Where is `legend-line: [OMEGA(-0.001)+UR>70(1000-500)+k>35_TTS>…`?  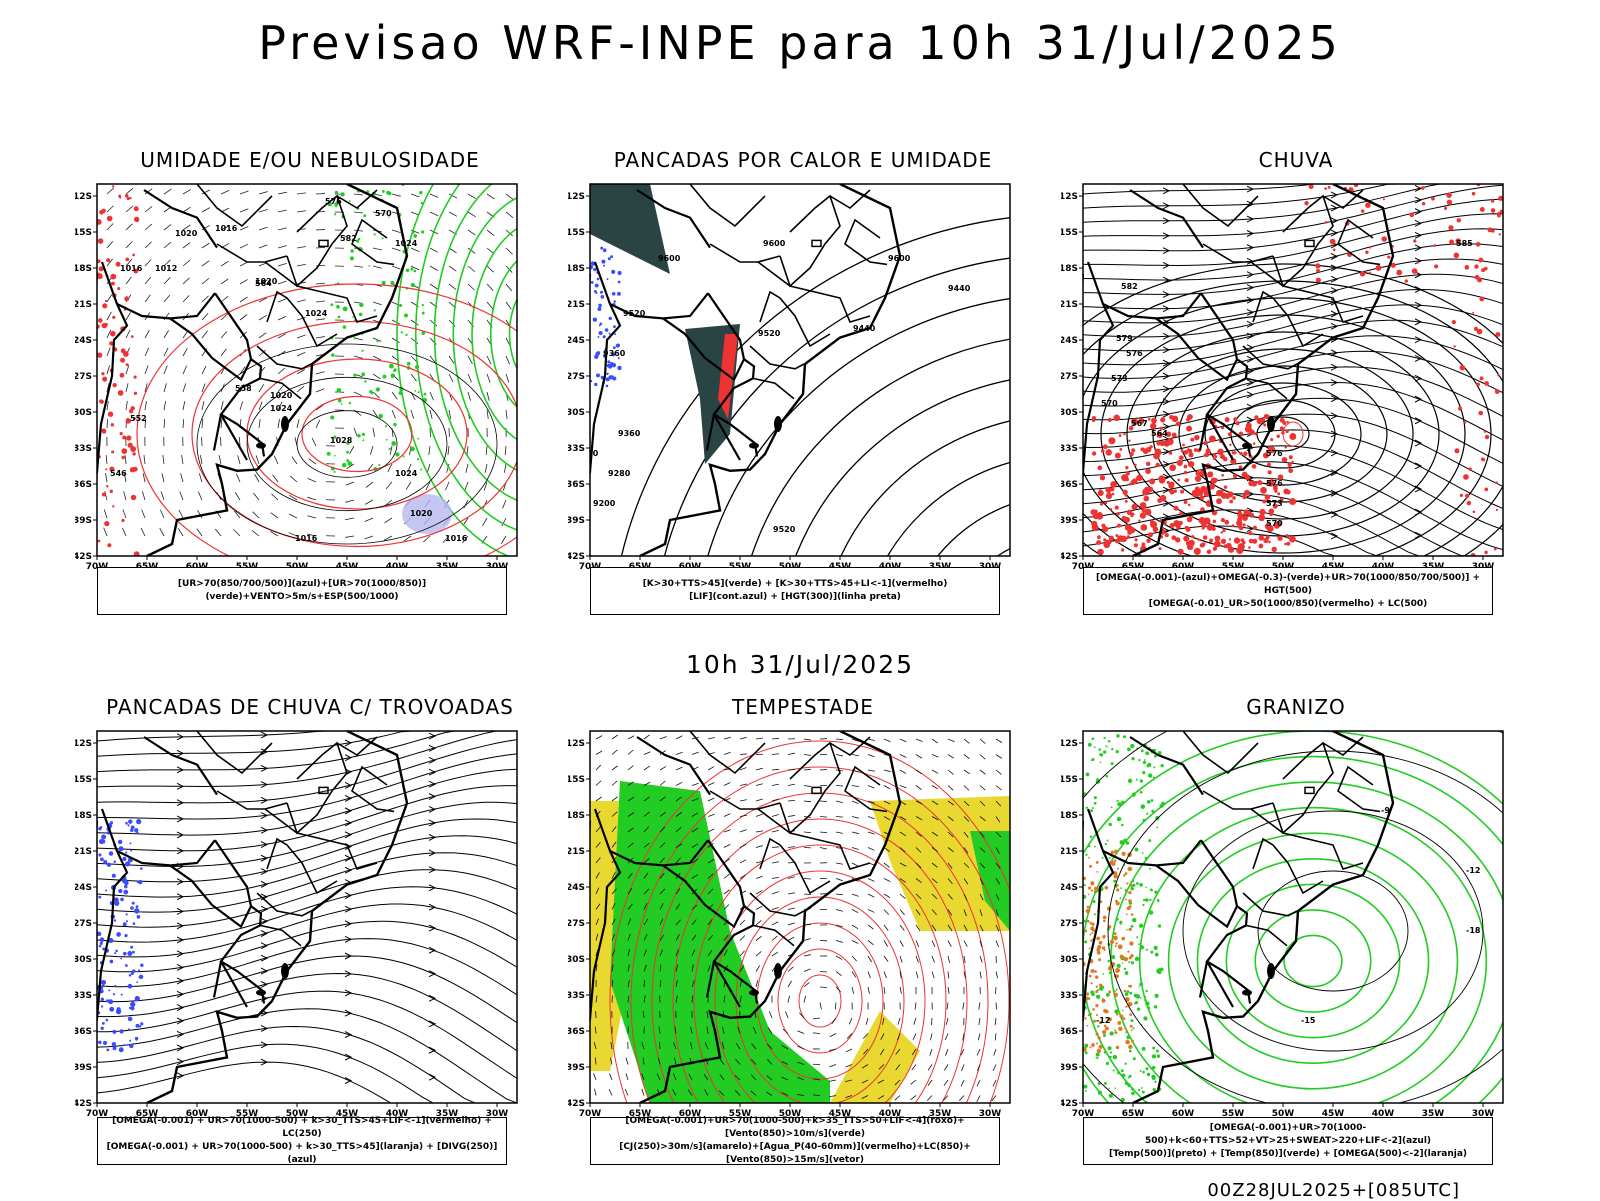
legend-line: [OMEGA(-0.001)+UR>70(1000-500)+k>35_TTS>… is located at coordinates (795, 1128).